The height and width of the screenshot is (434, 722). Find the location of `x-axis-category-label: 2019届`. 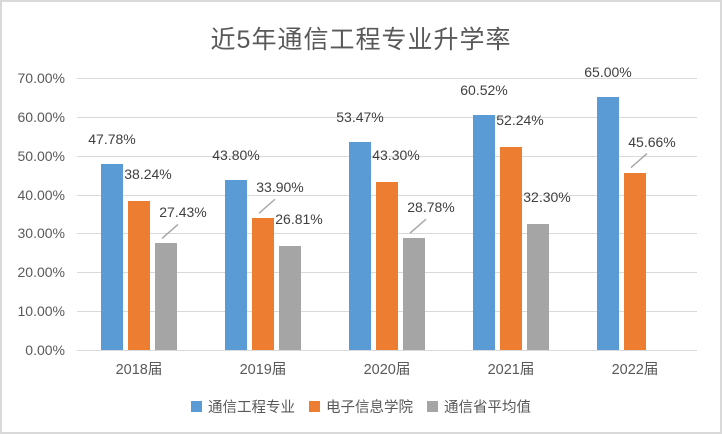

x-axis-category-label: 2019届 is located at coordinates (263, 370).